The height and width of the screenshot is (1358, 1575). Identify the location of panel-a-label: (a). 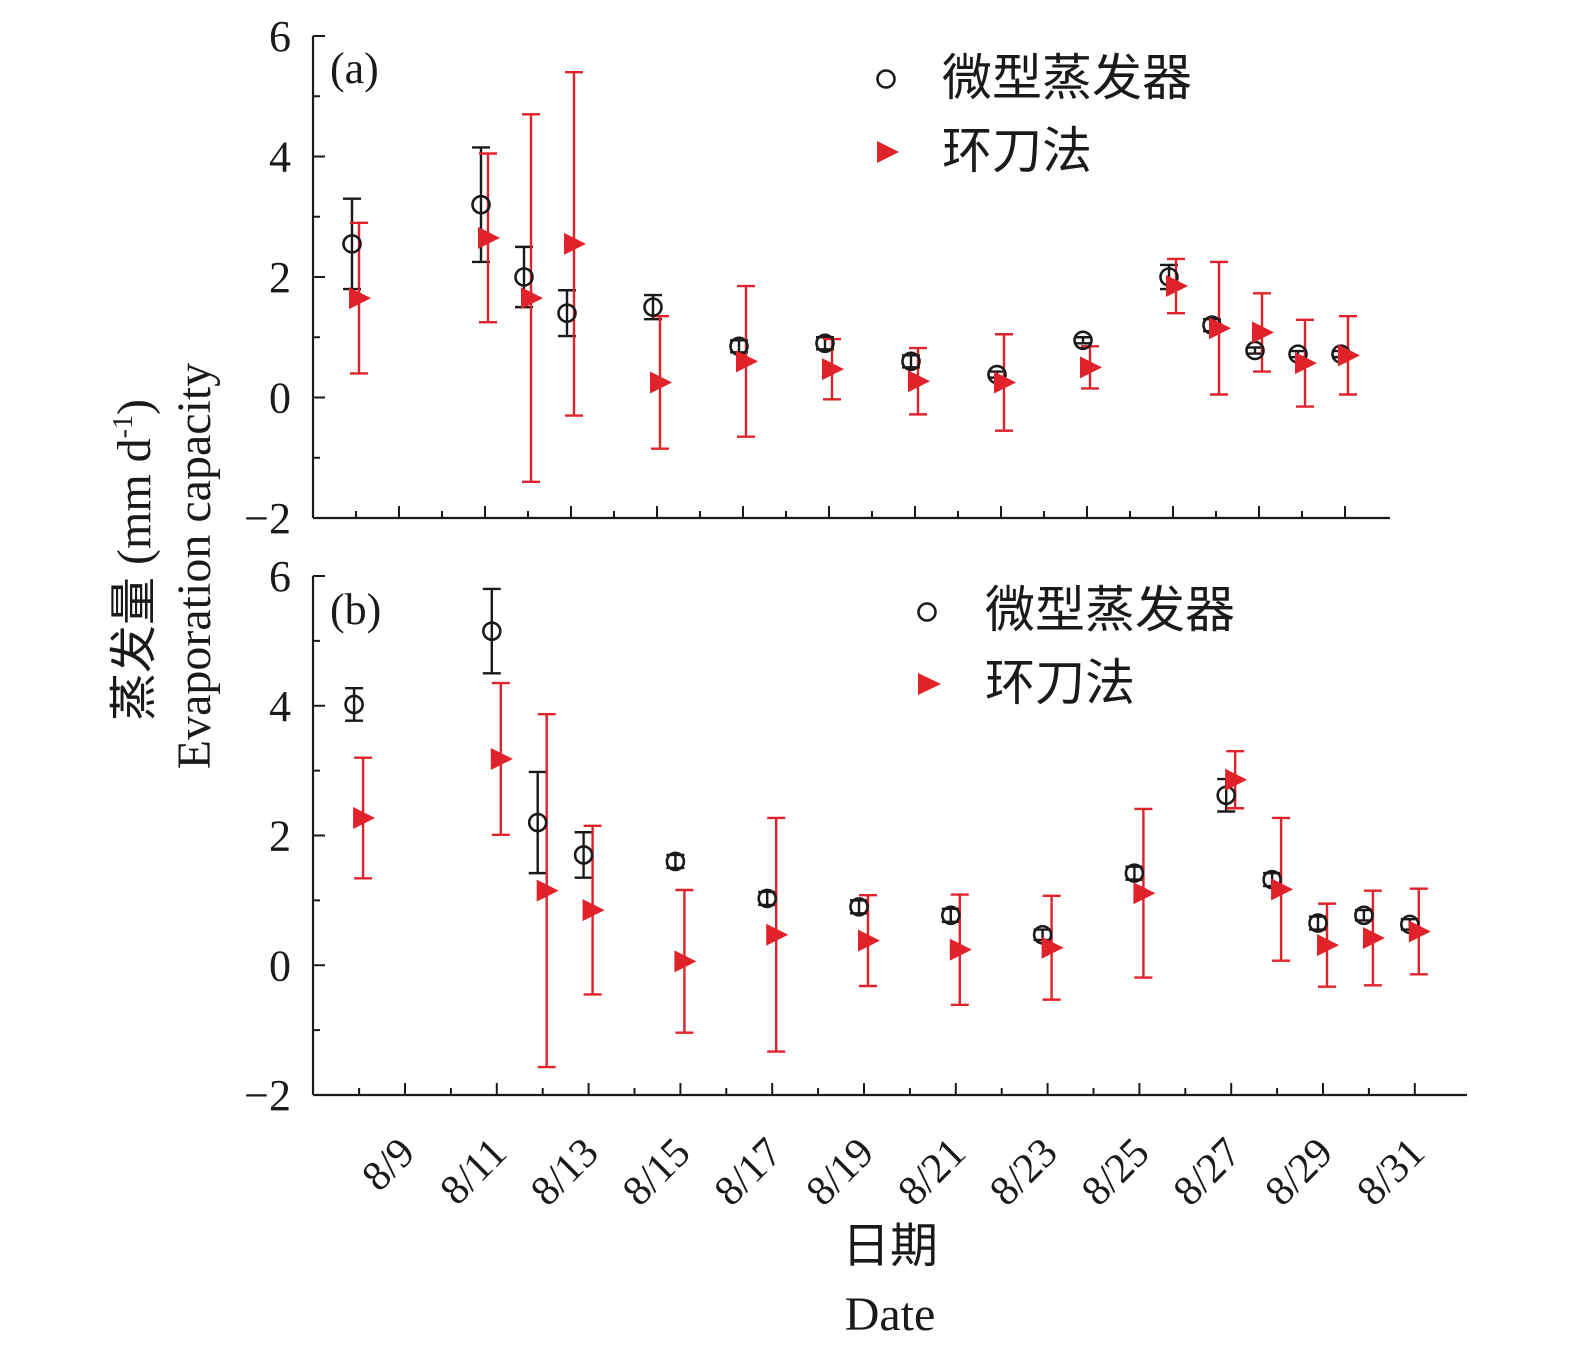
(354, 68).